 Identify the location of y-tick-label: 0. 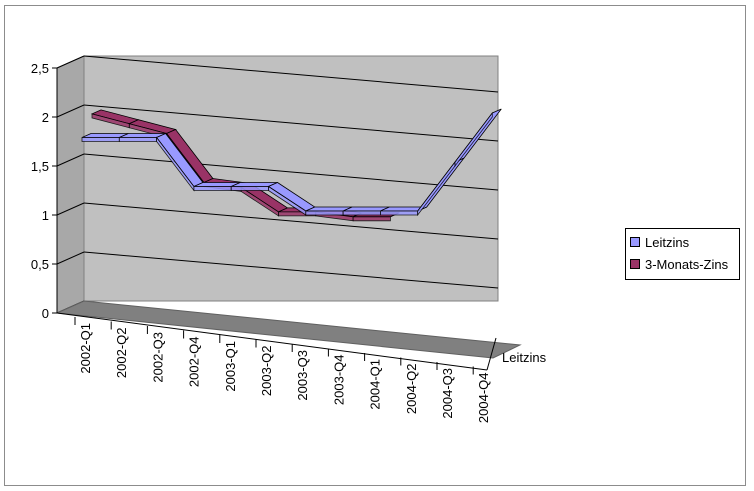
(45, 313).